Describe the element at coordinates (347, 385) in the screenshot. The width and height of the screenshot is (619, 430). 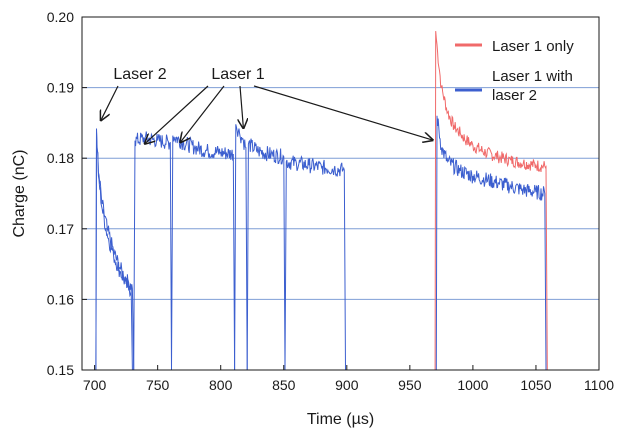
I see `x-tick-label: 900` at that location.